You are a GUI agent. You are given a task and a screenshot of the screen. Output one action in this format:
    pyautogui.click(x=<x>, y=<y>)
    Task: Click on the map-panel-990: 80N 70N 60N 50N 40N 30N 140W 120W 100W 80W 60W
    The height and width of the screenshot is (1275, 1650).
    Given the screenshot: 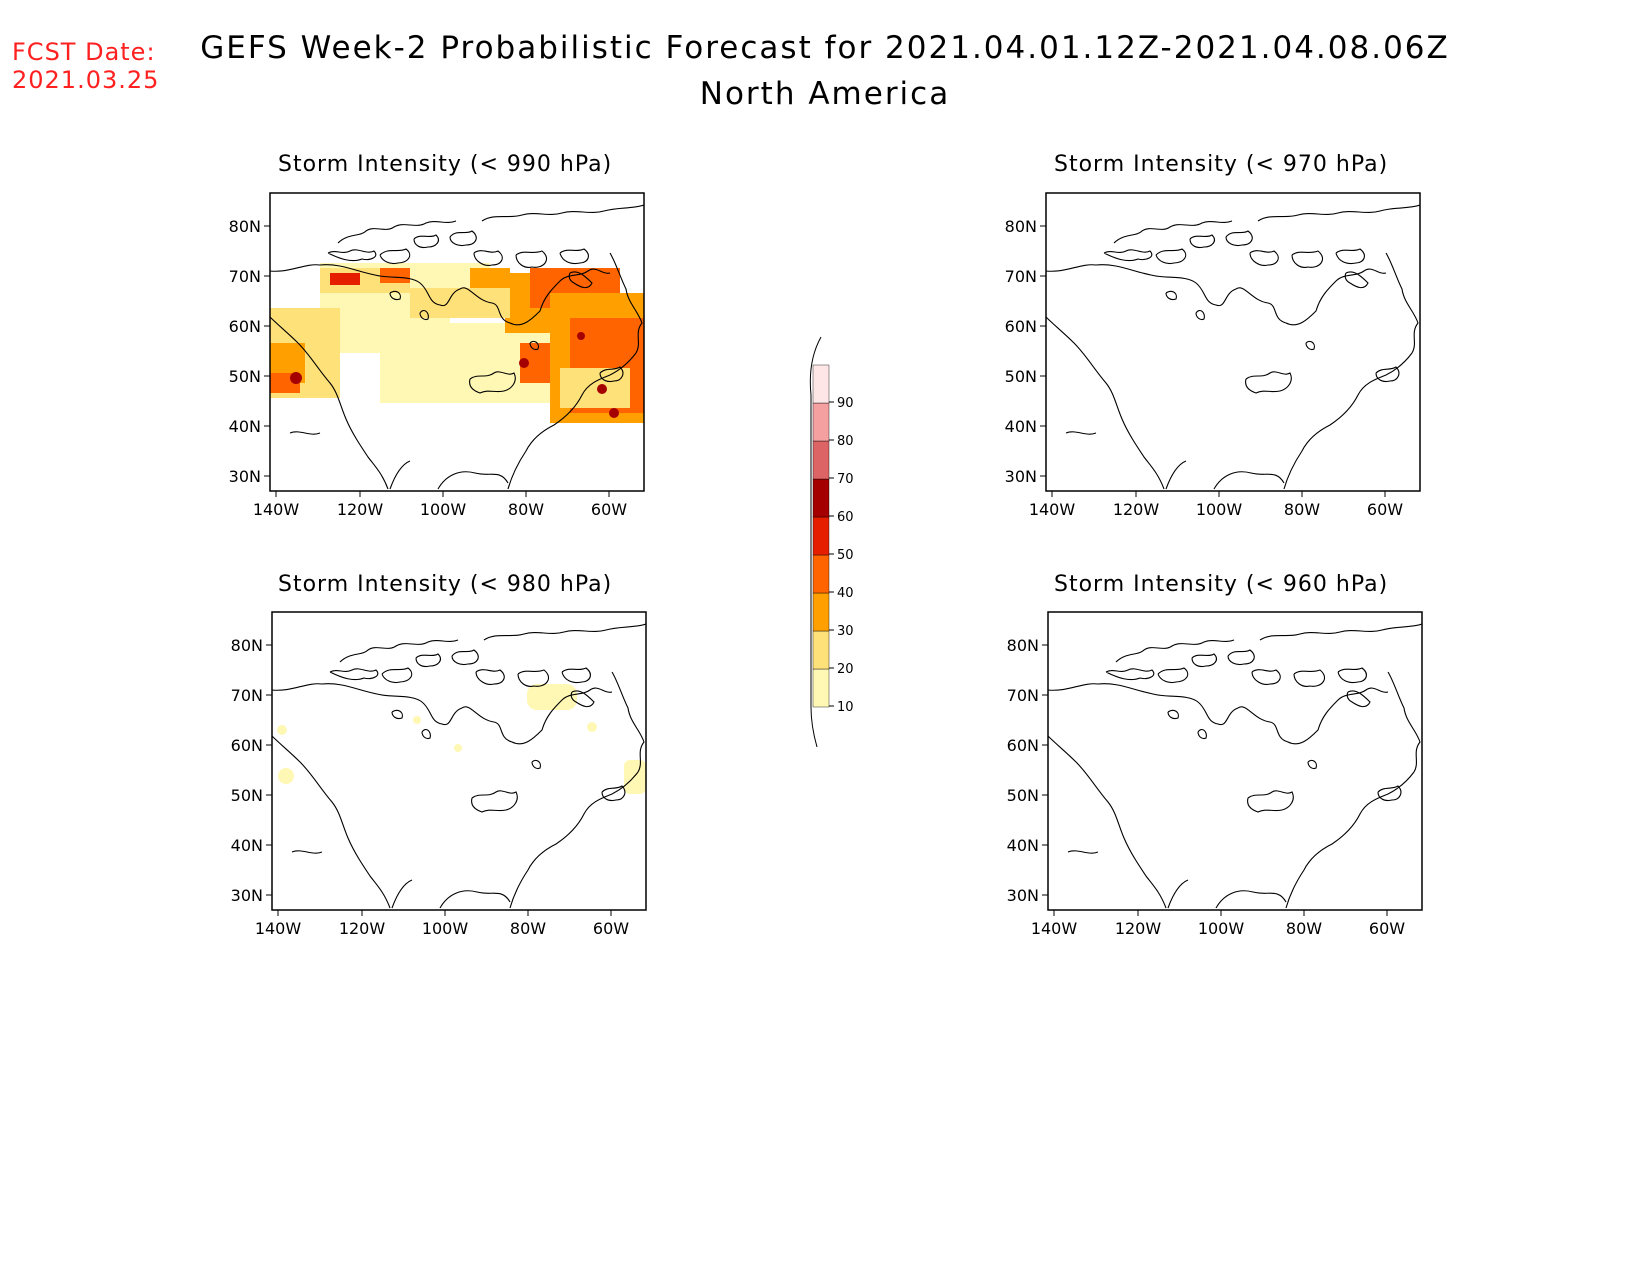 What is the action you would take?
    pyautogui.click(x=437, y=355)
    